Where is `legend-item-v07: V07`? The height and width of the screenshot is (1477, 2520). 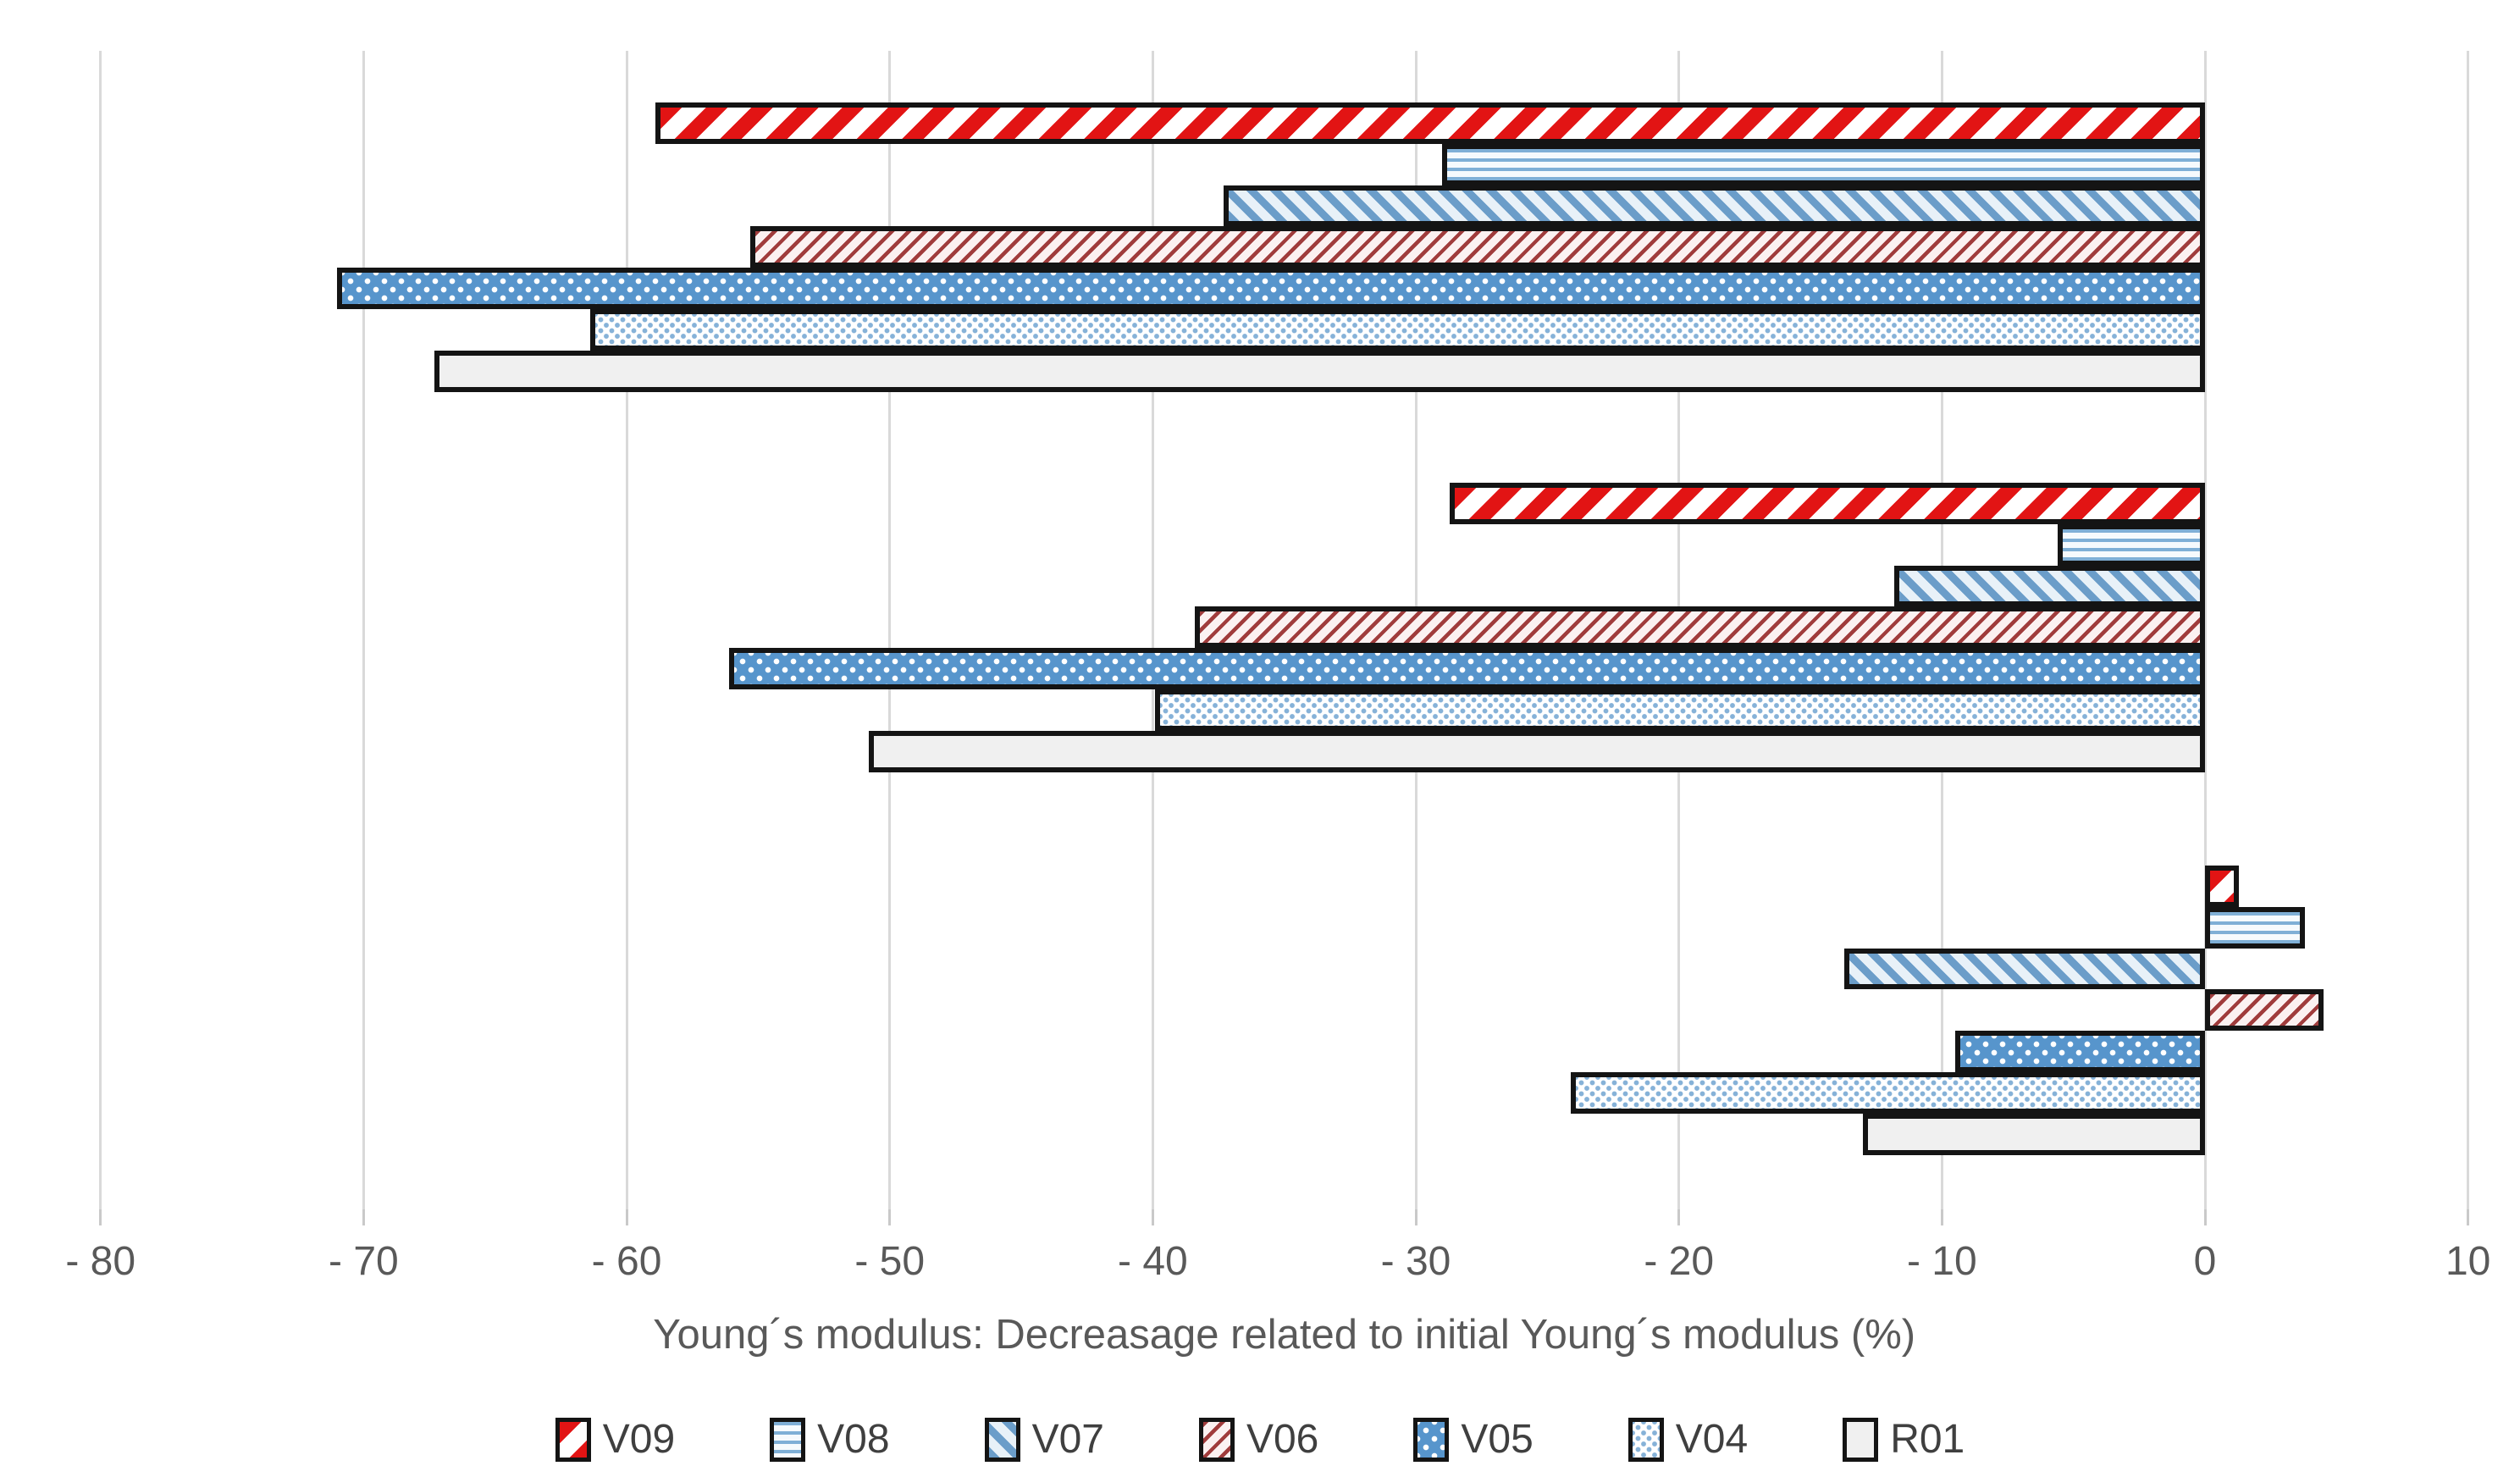
legend-item-v07: V07 is located at coordinates (1044, 1440).